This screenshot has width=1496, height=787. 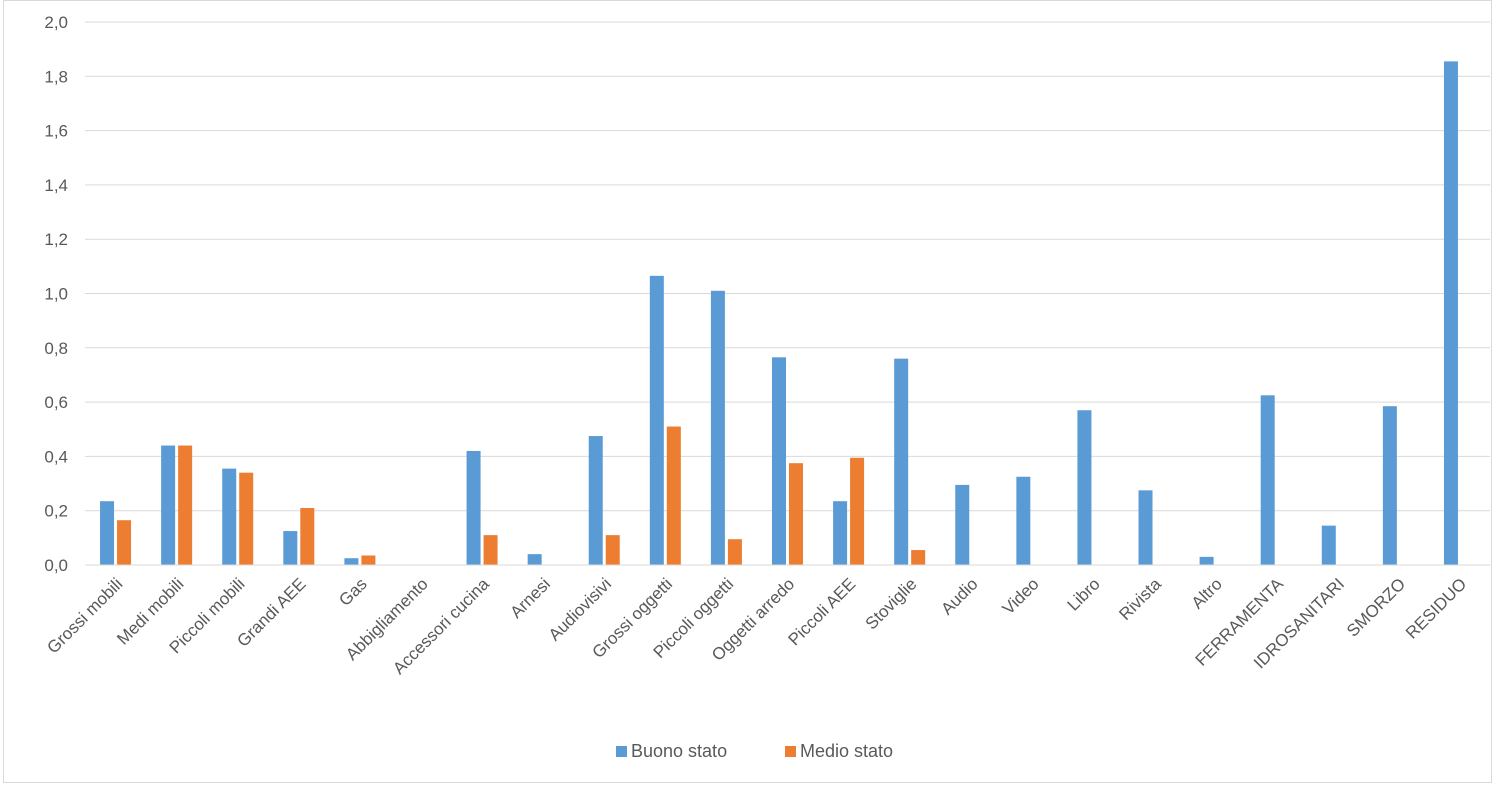 I want to click on x-tick-label: Altro, so click(x=1207, y=593).